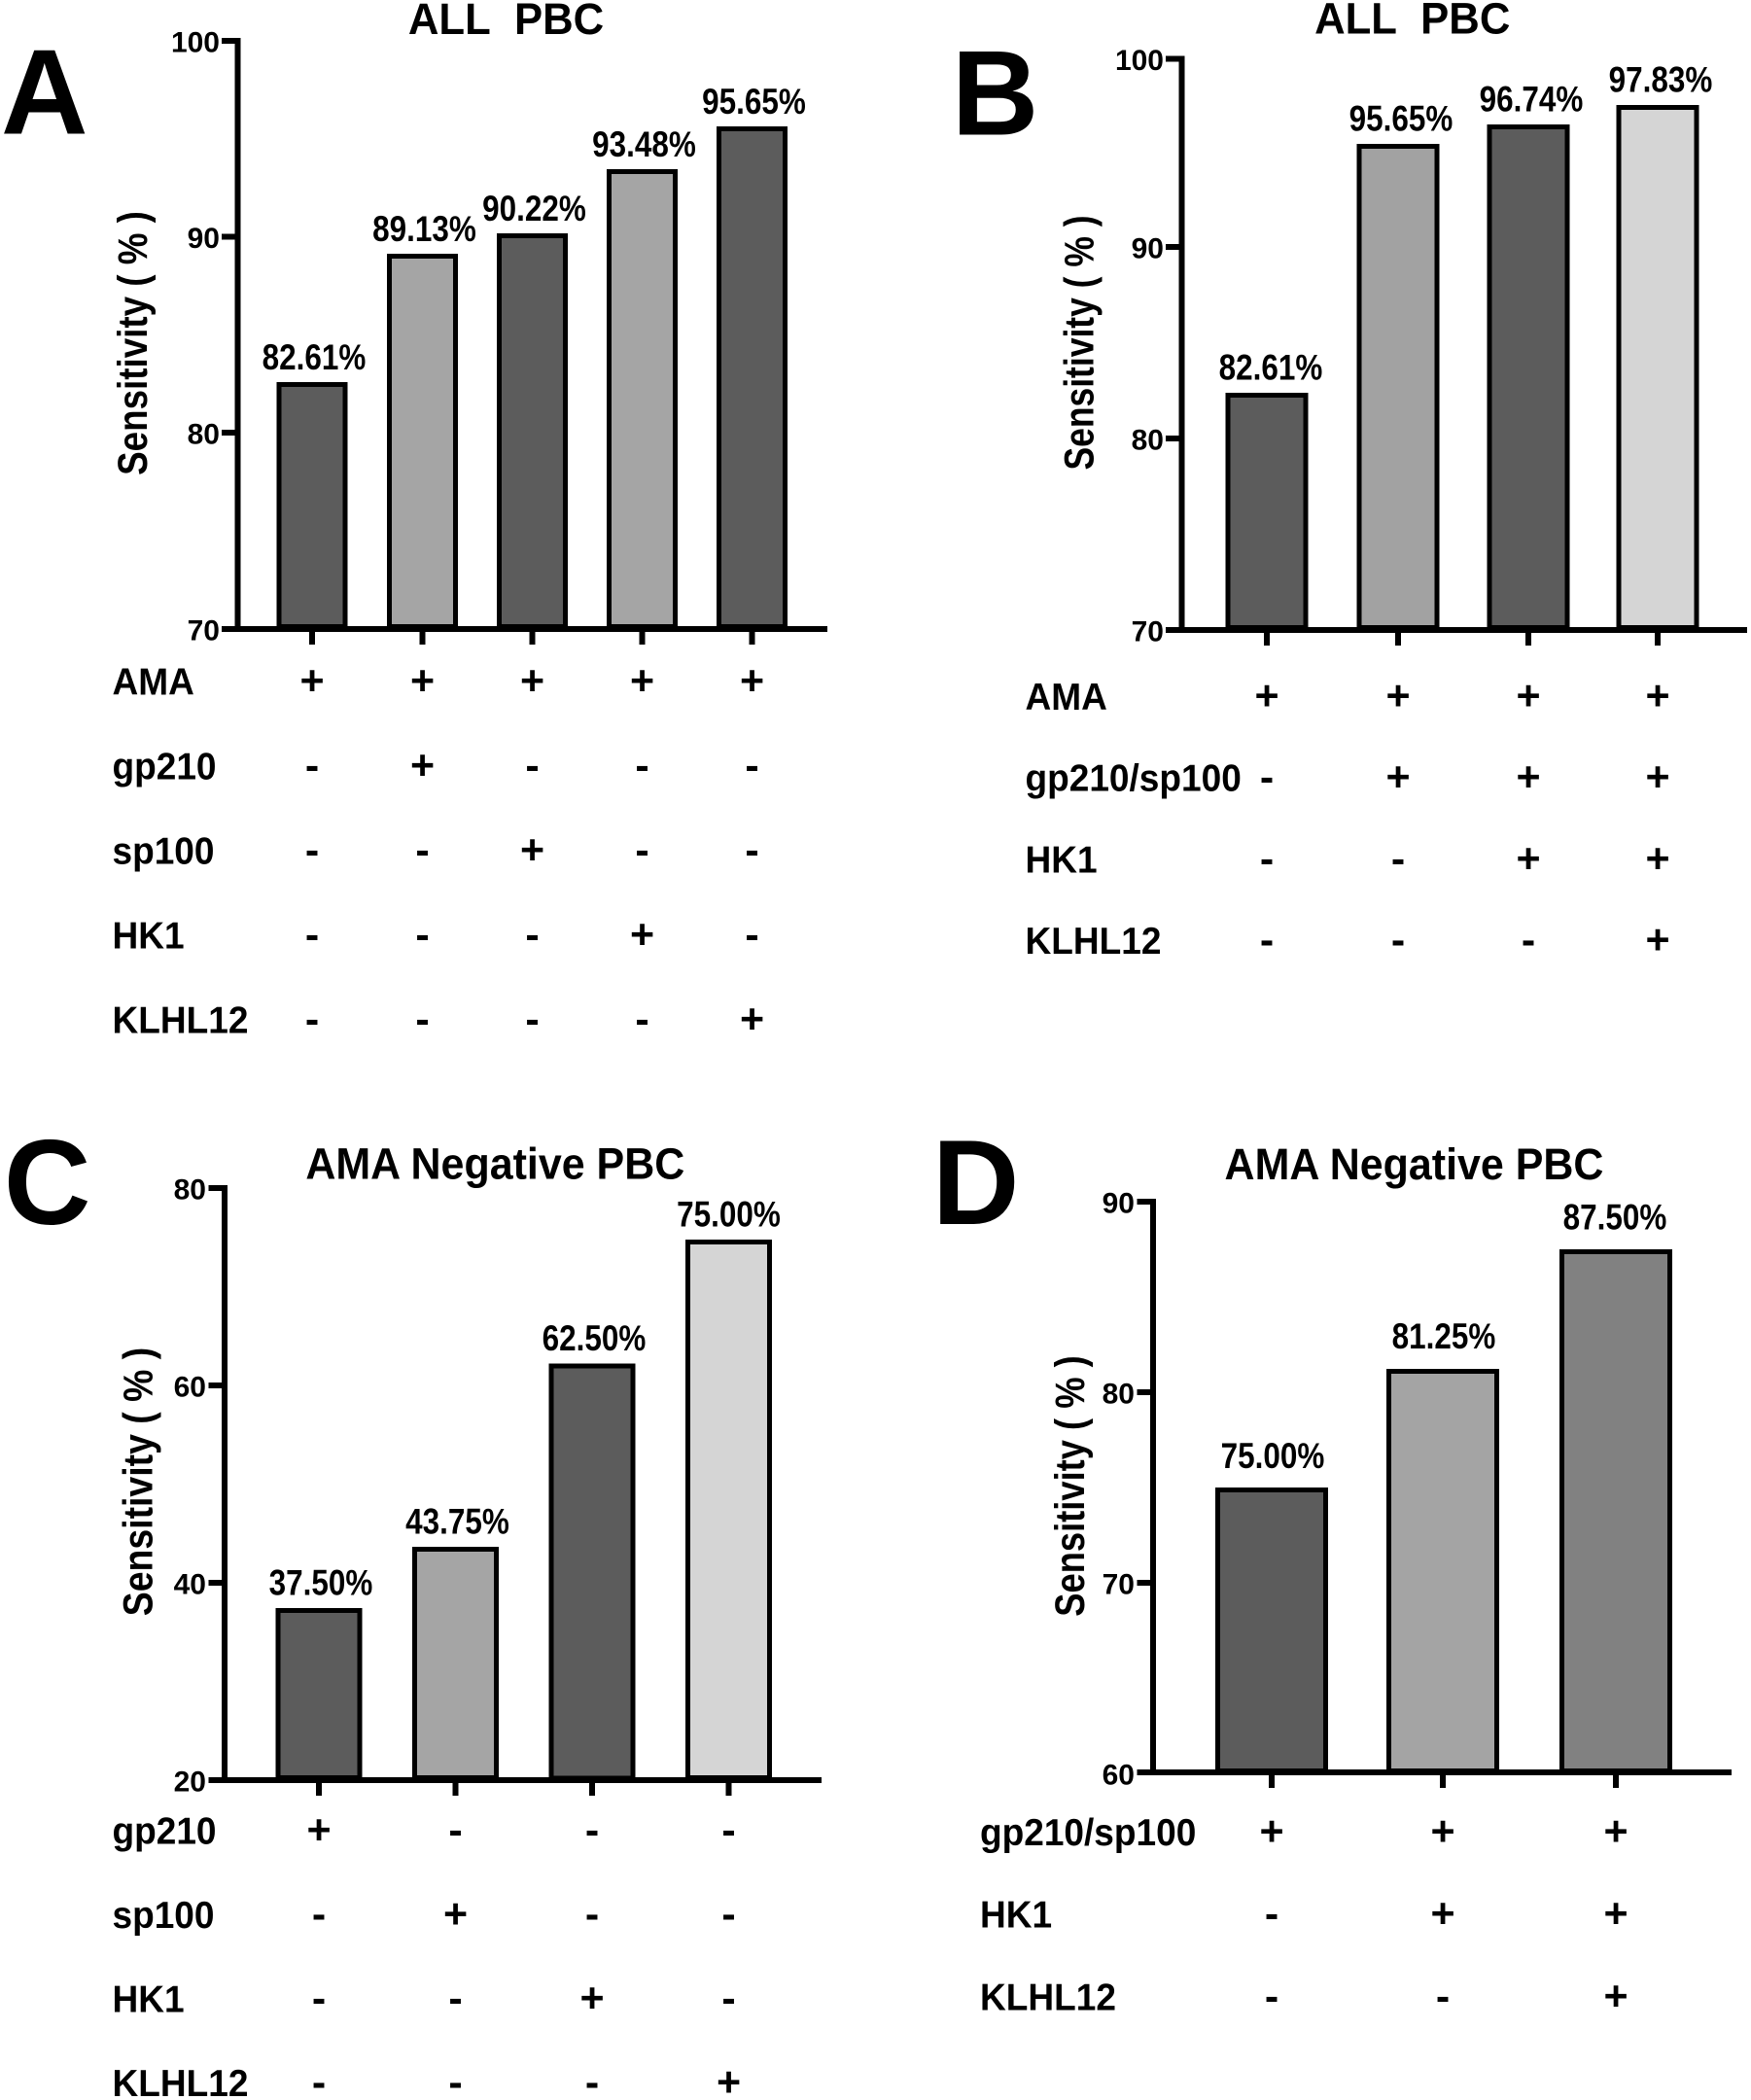 This screenshot has height=2100, width=1751. I want to click on svg-text: 43.75%, so click(457, 1522).